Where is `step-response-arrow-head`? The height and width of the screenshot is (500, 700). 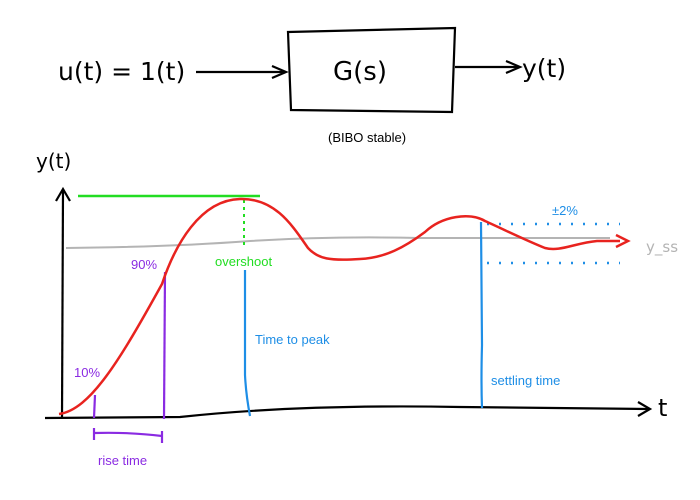
step-response-arrow-head is located at coordinates (623, 241).